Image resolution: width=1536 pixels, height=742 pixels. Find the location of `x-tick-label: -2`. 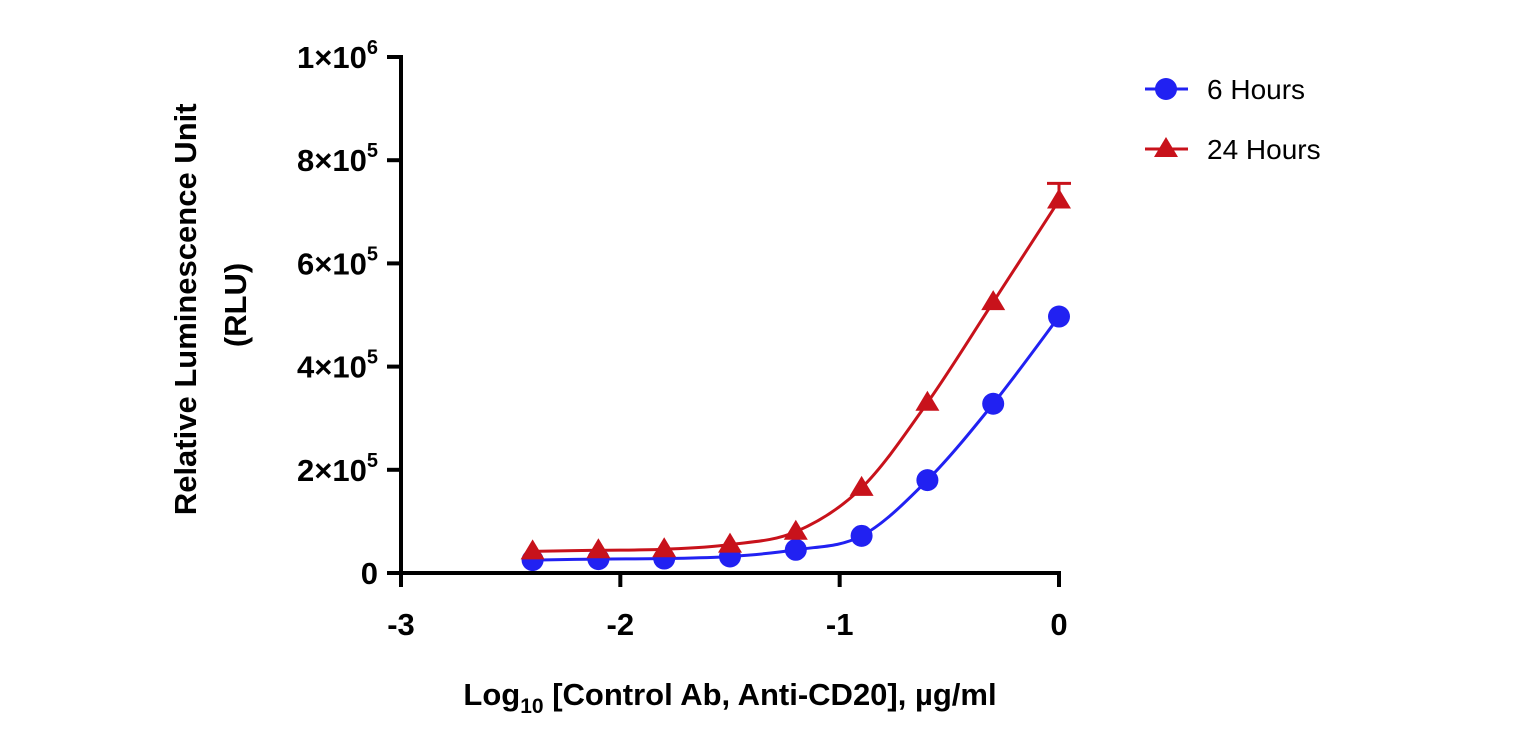

x-tick-label: -2 is located at coordinates (621, 624).